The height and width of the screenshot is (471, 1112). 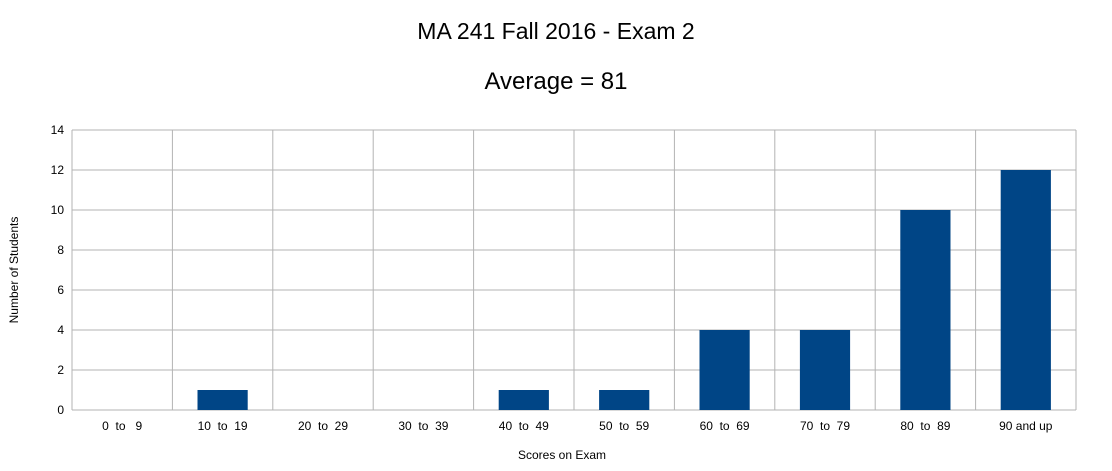 What do you see at coordinates (60, 410) in the screenshot?
I see `y-tick-label: 0` at bounding box center [60, 410].